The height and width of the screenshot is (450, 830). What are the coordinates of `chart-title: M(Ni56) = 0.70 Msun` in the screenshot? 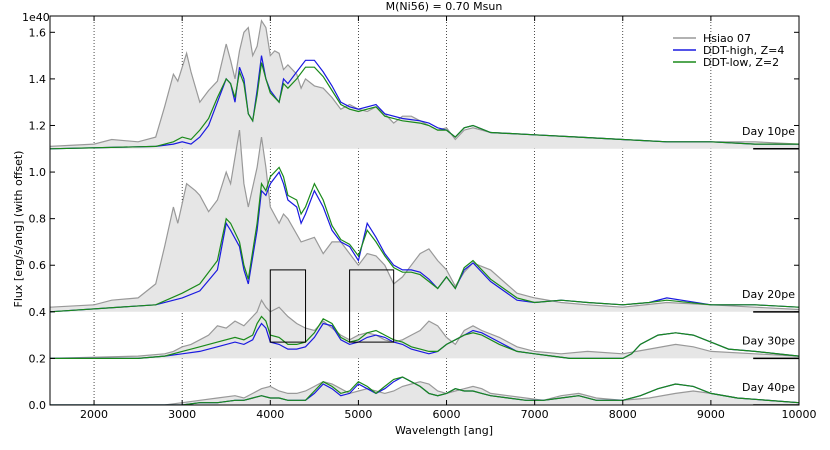 It's located at (444, 6).